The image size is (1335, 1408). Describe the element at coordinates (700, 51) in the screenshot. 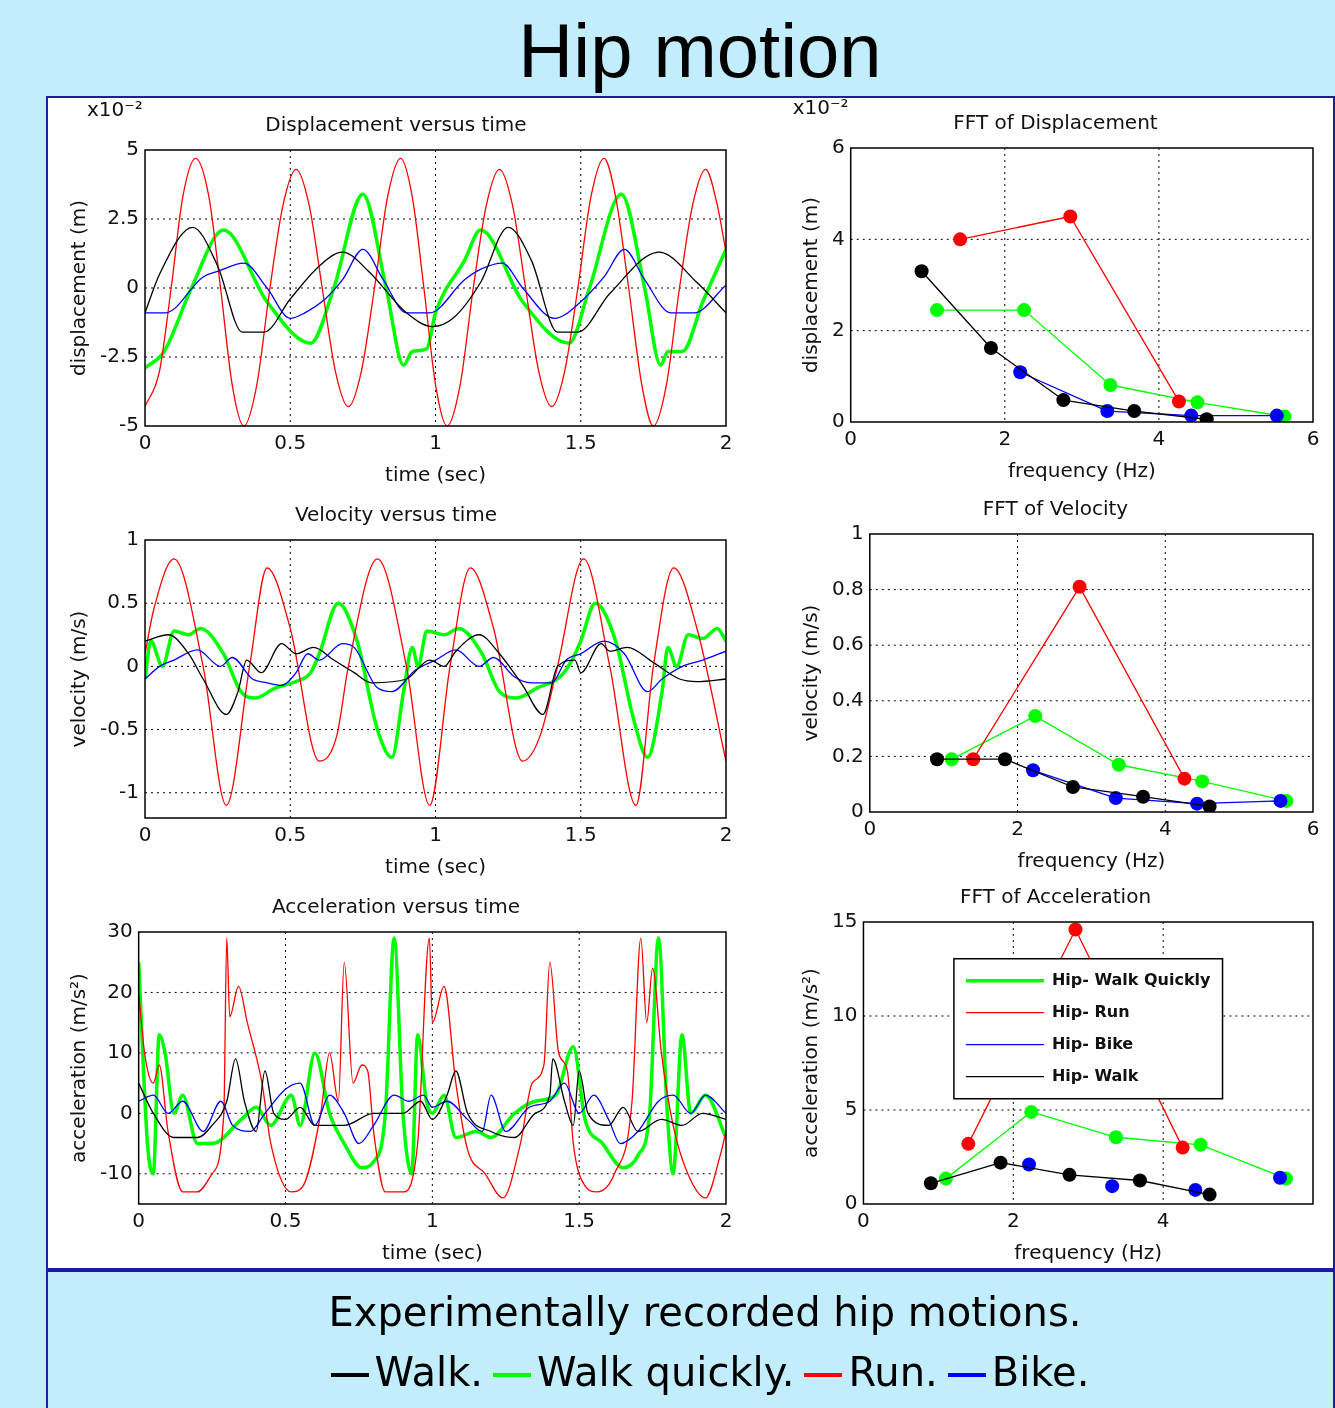

I see `text: Hip motion` at that location.